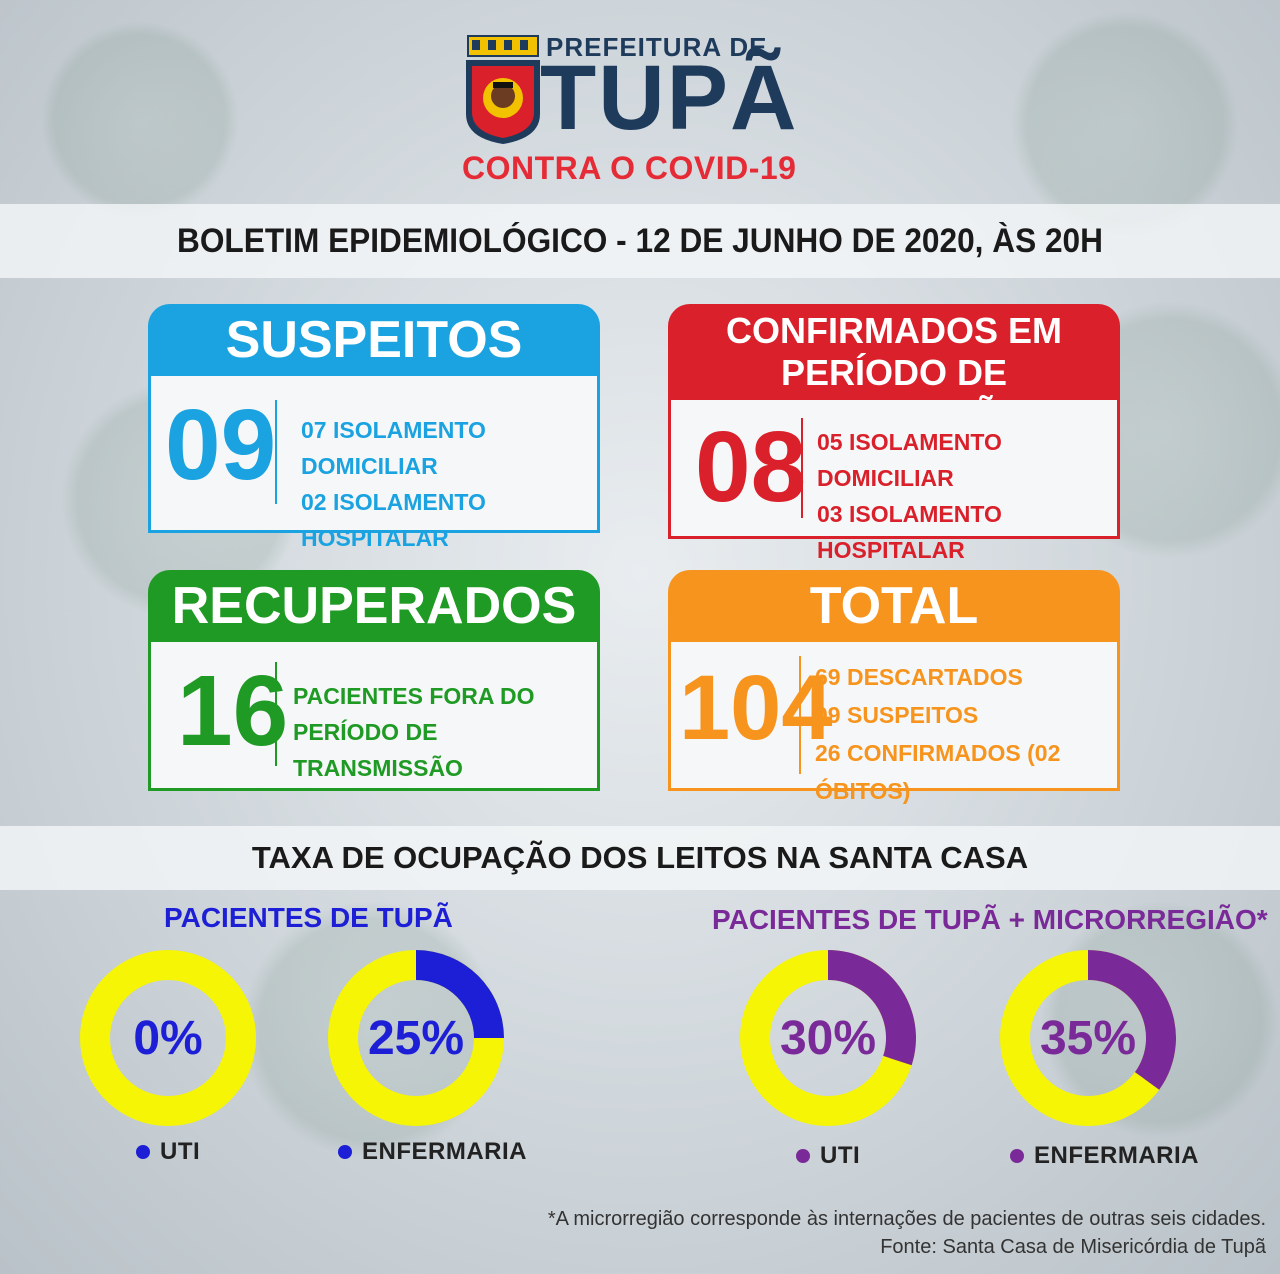 The width and height of the screenshot is (1280, 1274). I want to click on city-name: TUPÃ, so click(669, 98).